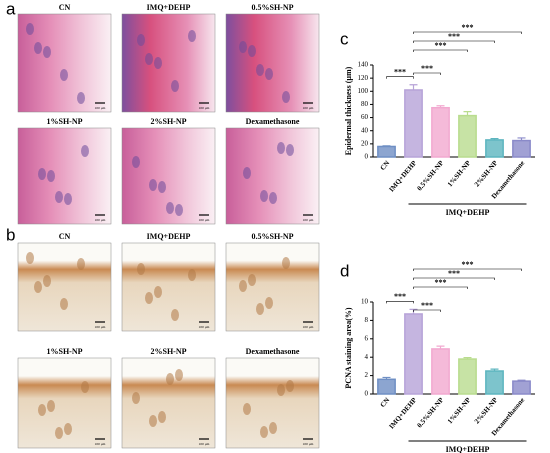  I want to click on y-tick-label: 10, so click(365, 302).